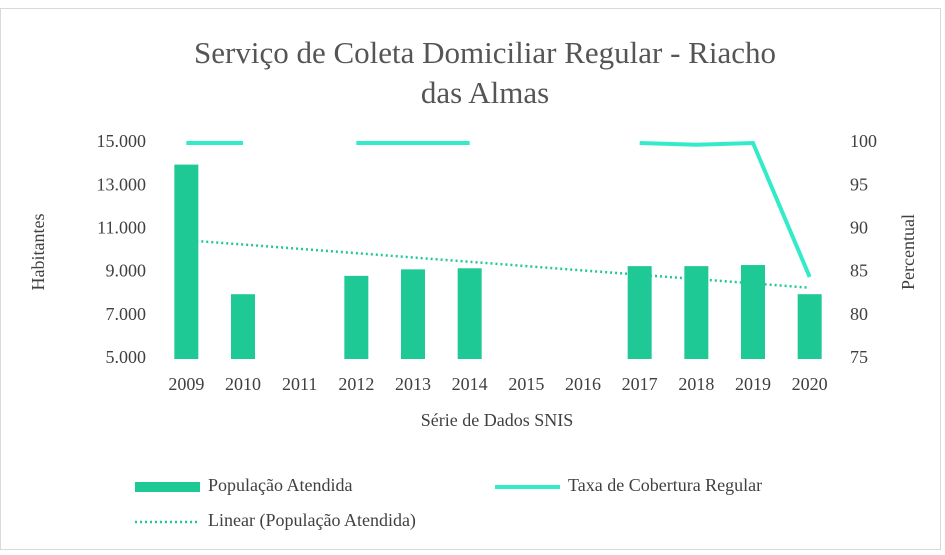 This screenshot has height=555, width=945. What do you see at coordinates (299, 384) in the screenshot?
I see `x-tick-label: 2011` at bounding box center [299, 384].